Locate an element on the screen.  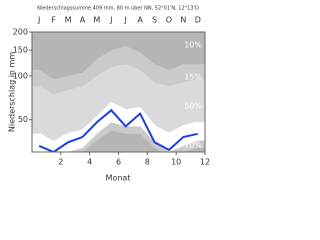
month-label: D is located at coordinates (198, 20).